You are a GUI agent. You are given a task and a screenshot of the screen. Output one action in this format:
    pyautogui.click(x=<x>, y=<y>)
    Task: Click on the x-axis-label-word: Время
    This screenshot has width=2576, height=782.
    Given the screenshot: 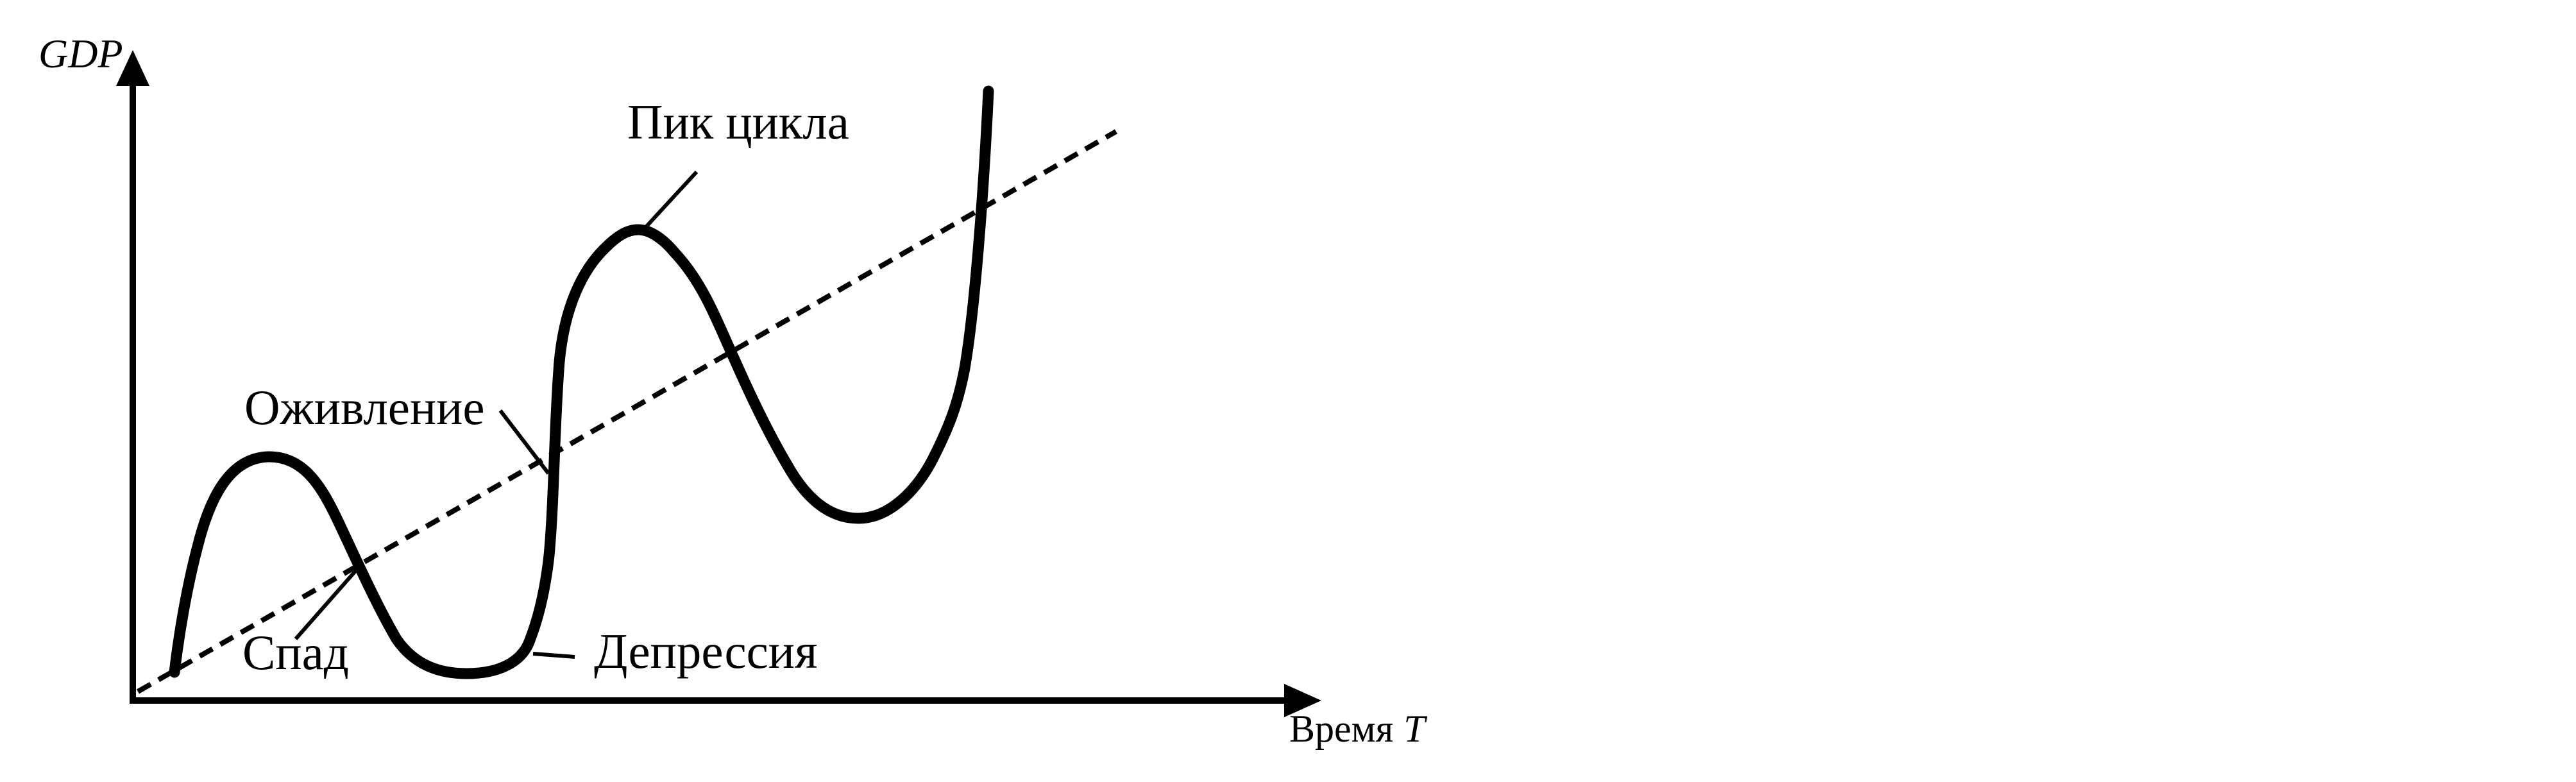 What is the action you would take?
    pyautogui.click(x=1341, y=729)
    